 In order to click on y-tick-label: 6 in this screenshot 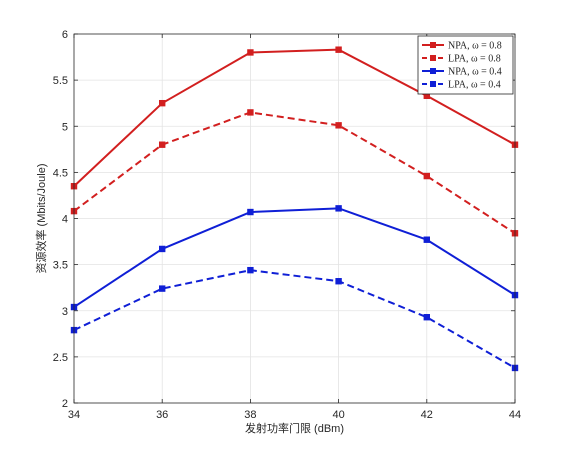, I will do `click(65, 35)`.